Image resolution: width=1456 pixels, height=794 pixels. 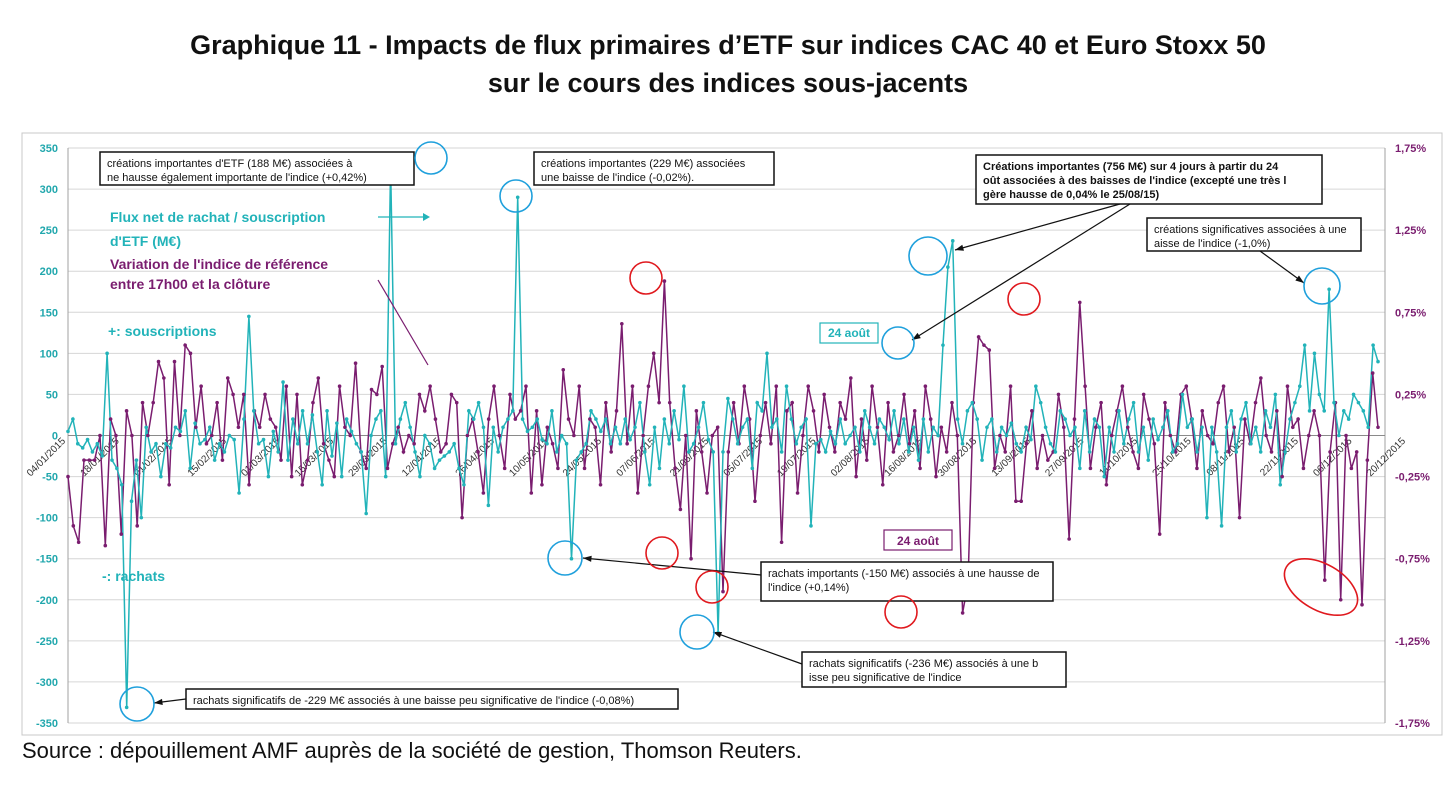 I want to click on highlight-circle-blue, so click(x=928, y=256).